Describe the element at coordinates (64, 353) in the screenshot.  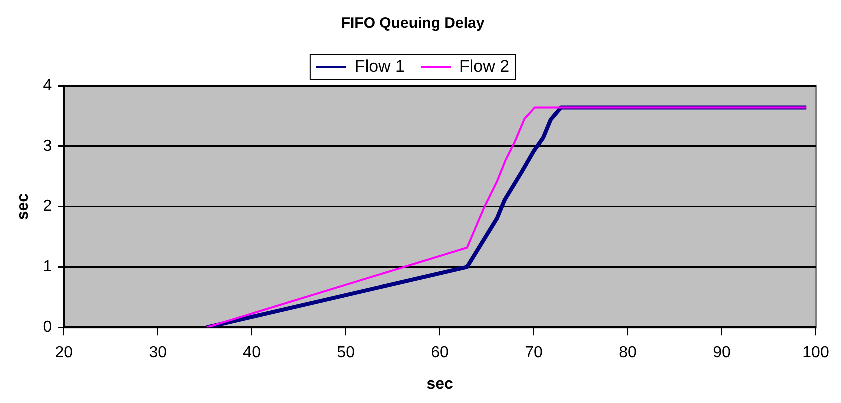
I see `x-tick-label: 20` at that location.